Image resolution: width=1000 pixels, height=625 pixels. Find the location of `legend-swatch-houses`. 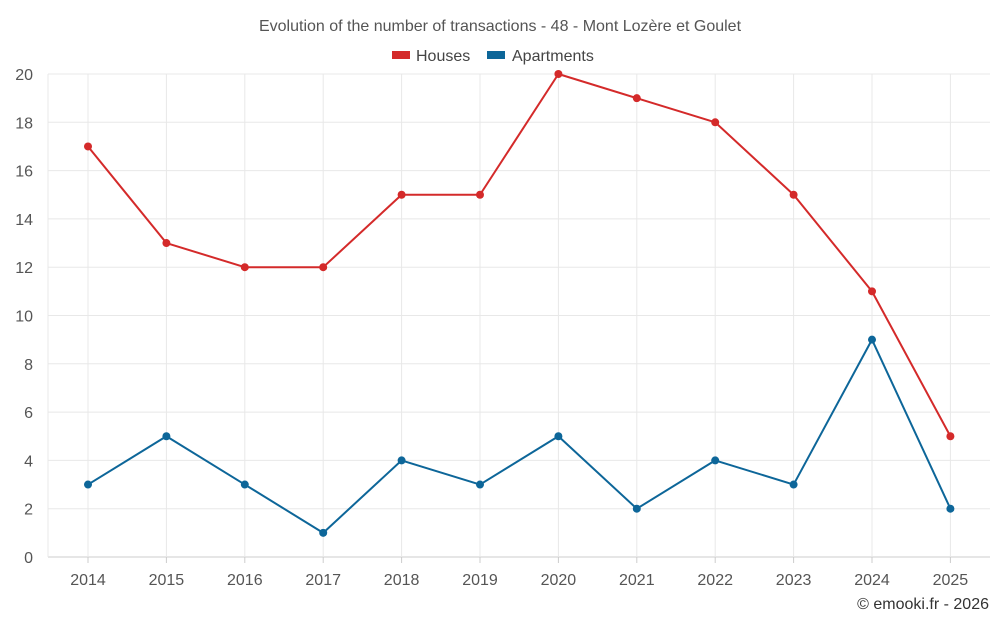

legend-swatch-houses is located at coordinates (401, 55).